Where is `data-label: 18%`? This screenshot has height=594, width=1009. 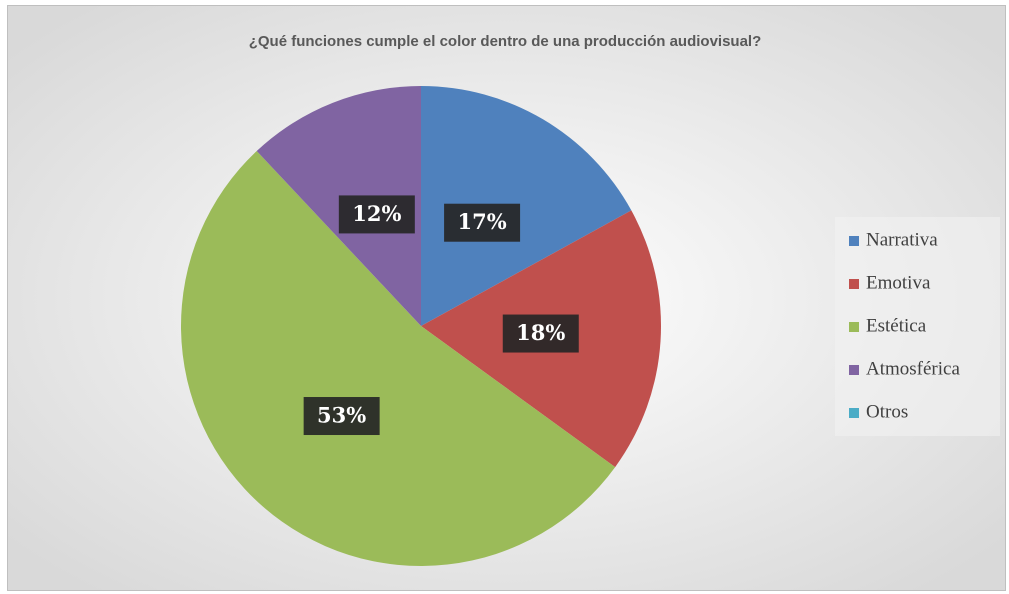 data-label: 18% is located at coordinates (540, 332).